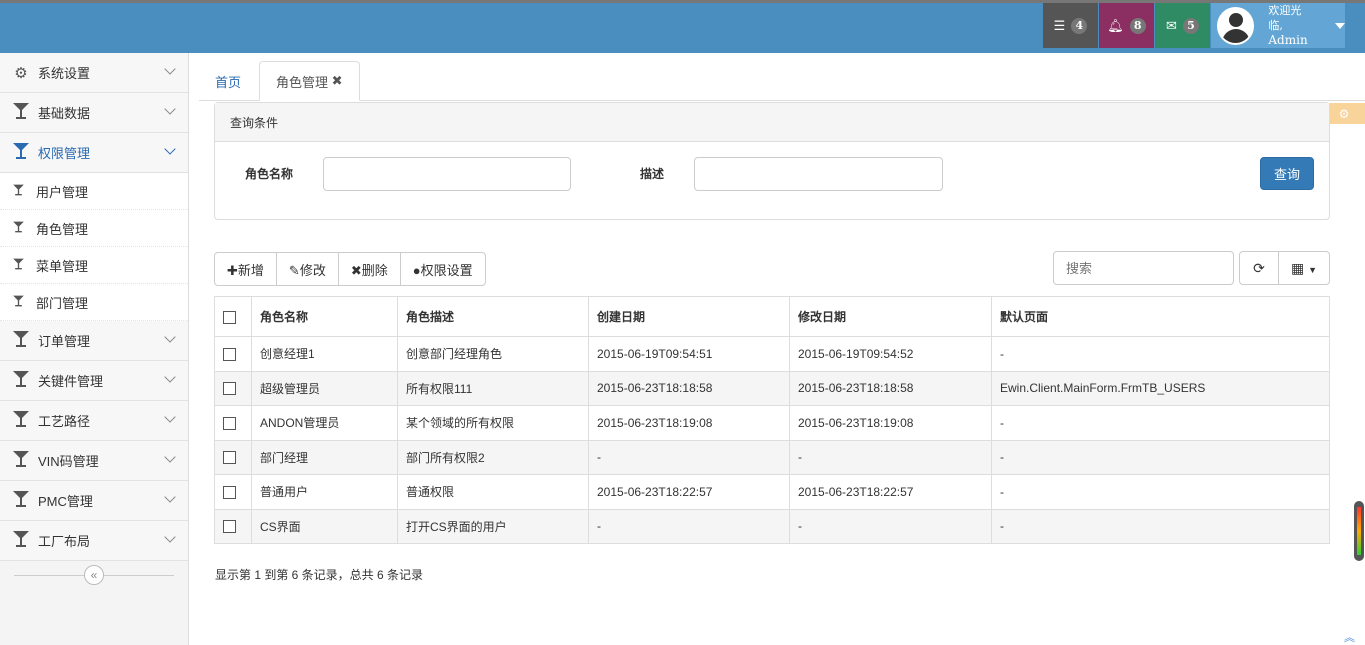 This screenshot has height=645, width=1365. What do you see at coordinates (250, 270) in the screenshot?
I see `add-label: 新增` at bounding box center [250, 270].